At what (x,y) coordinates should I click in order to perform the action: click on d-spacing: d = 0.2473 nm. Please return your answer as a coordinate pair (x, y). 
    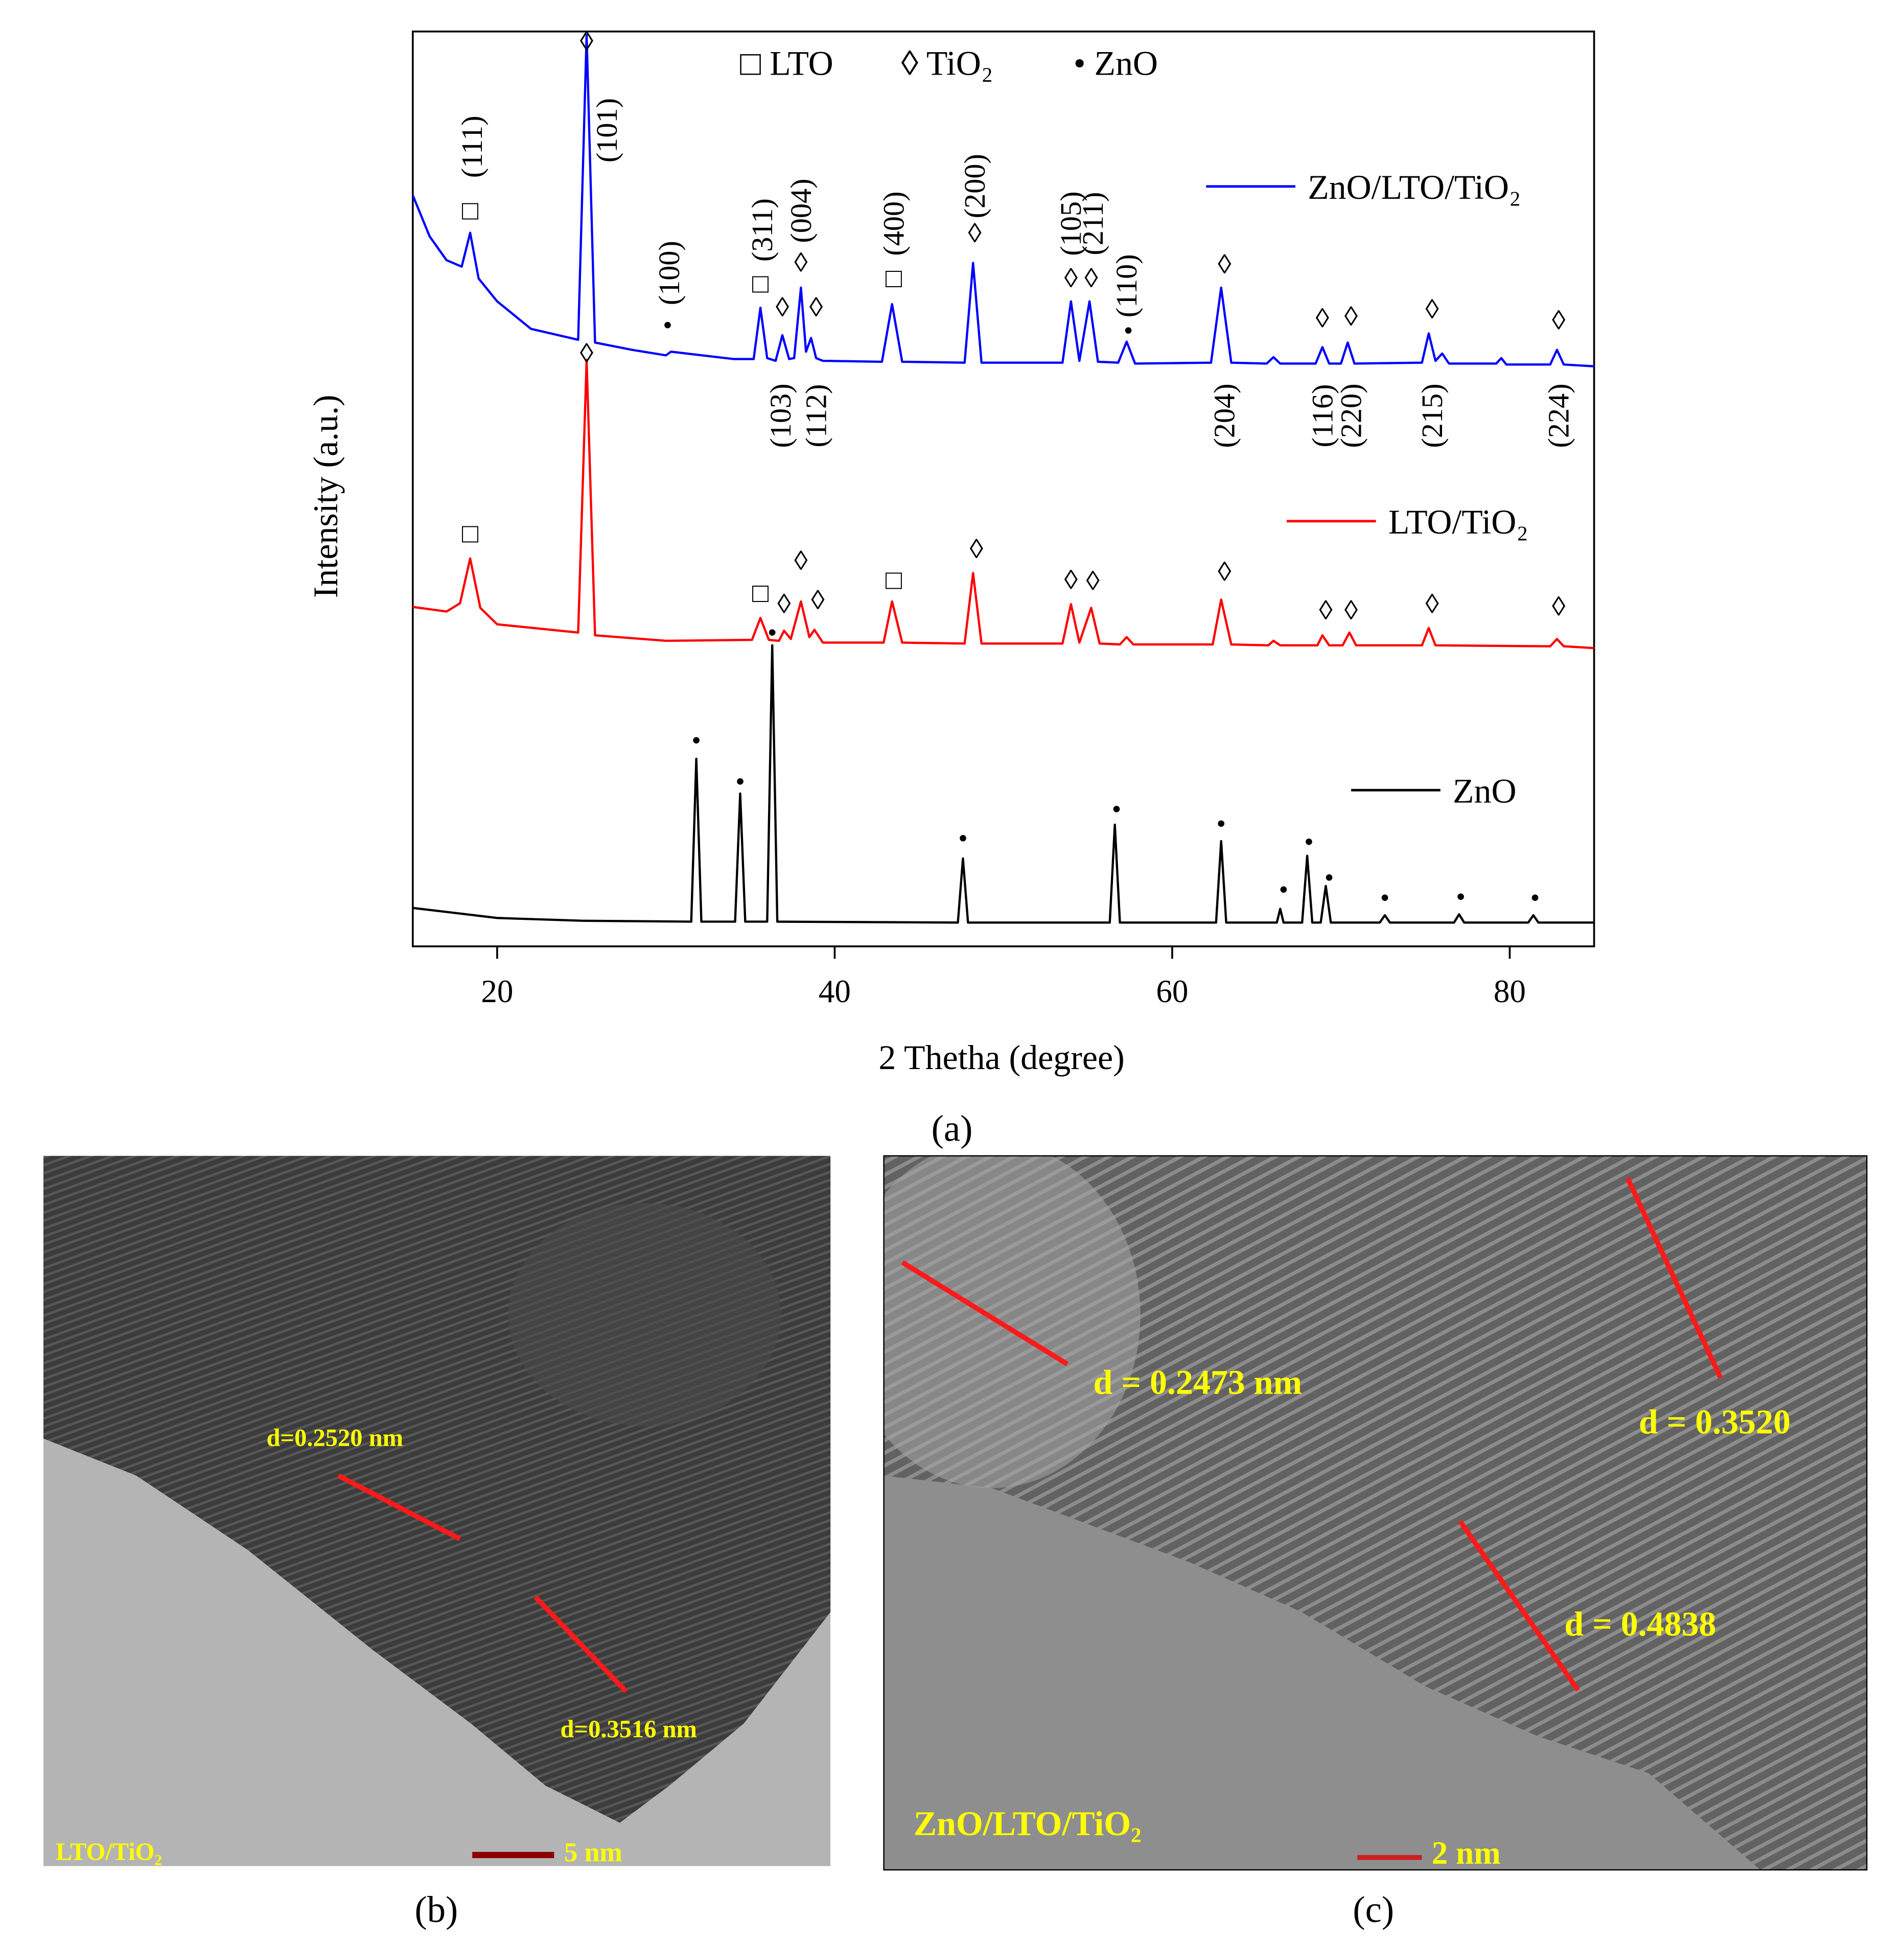
    Looking at the image, I should click on (1198, 1382).